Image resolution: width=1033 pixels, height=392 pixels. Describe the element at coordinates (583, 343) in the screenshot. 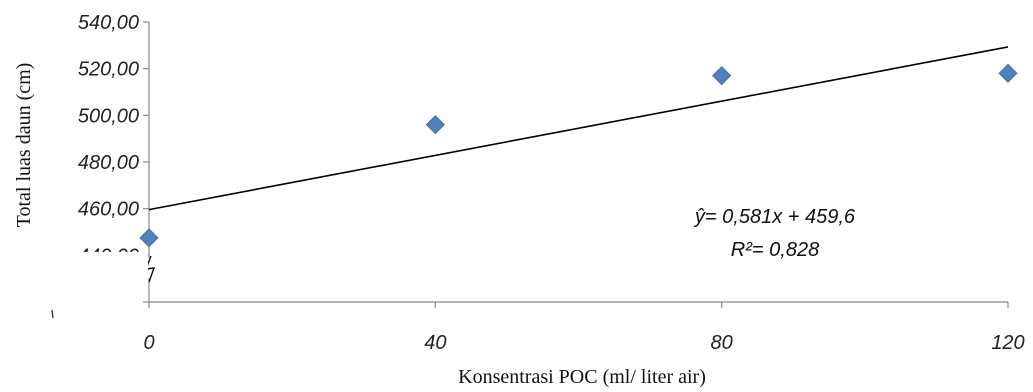

I see `x-tick-labels: 0 40 80 120` at that location.